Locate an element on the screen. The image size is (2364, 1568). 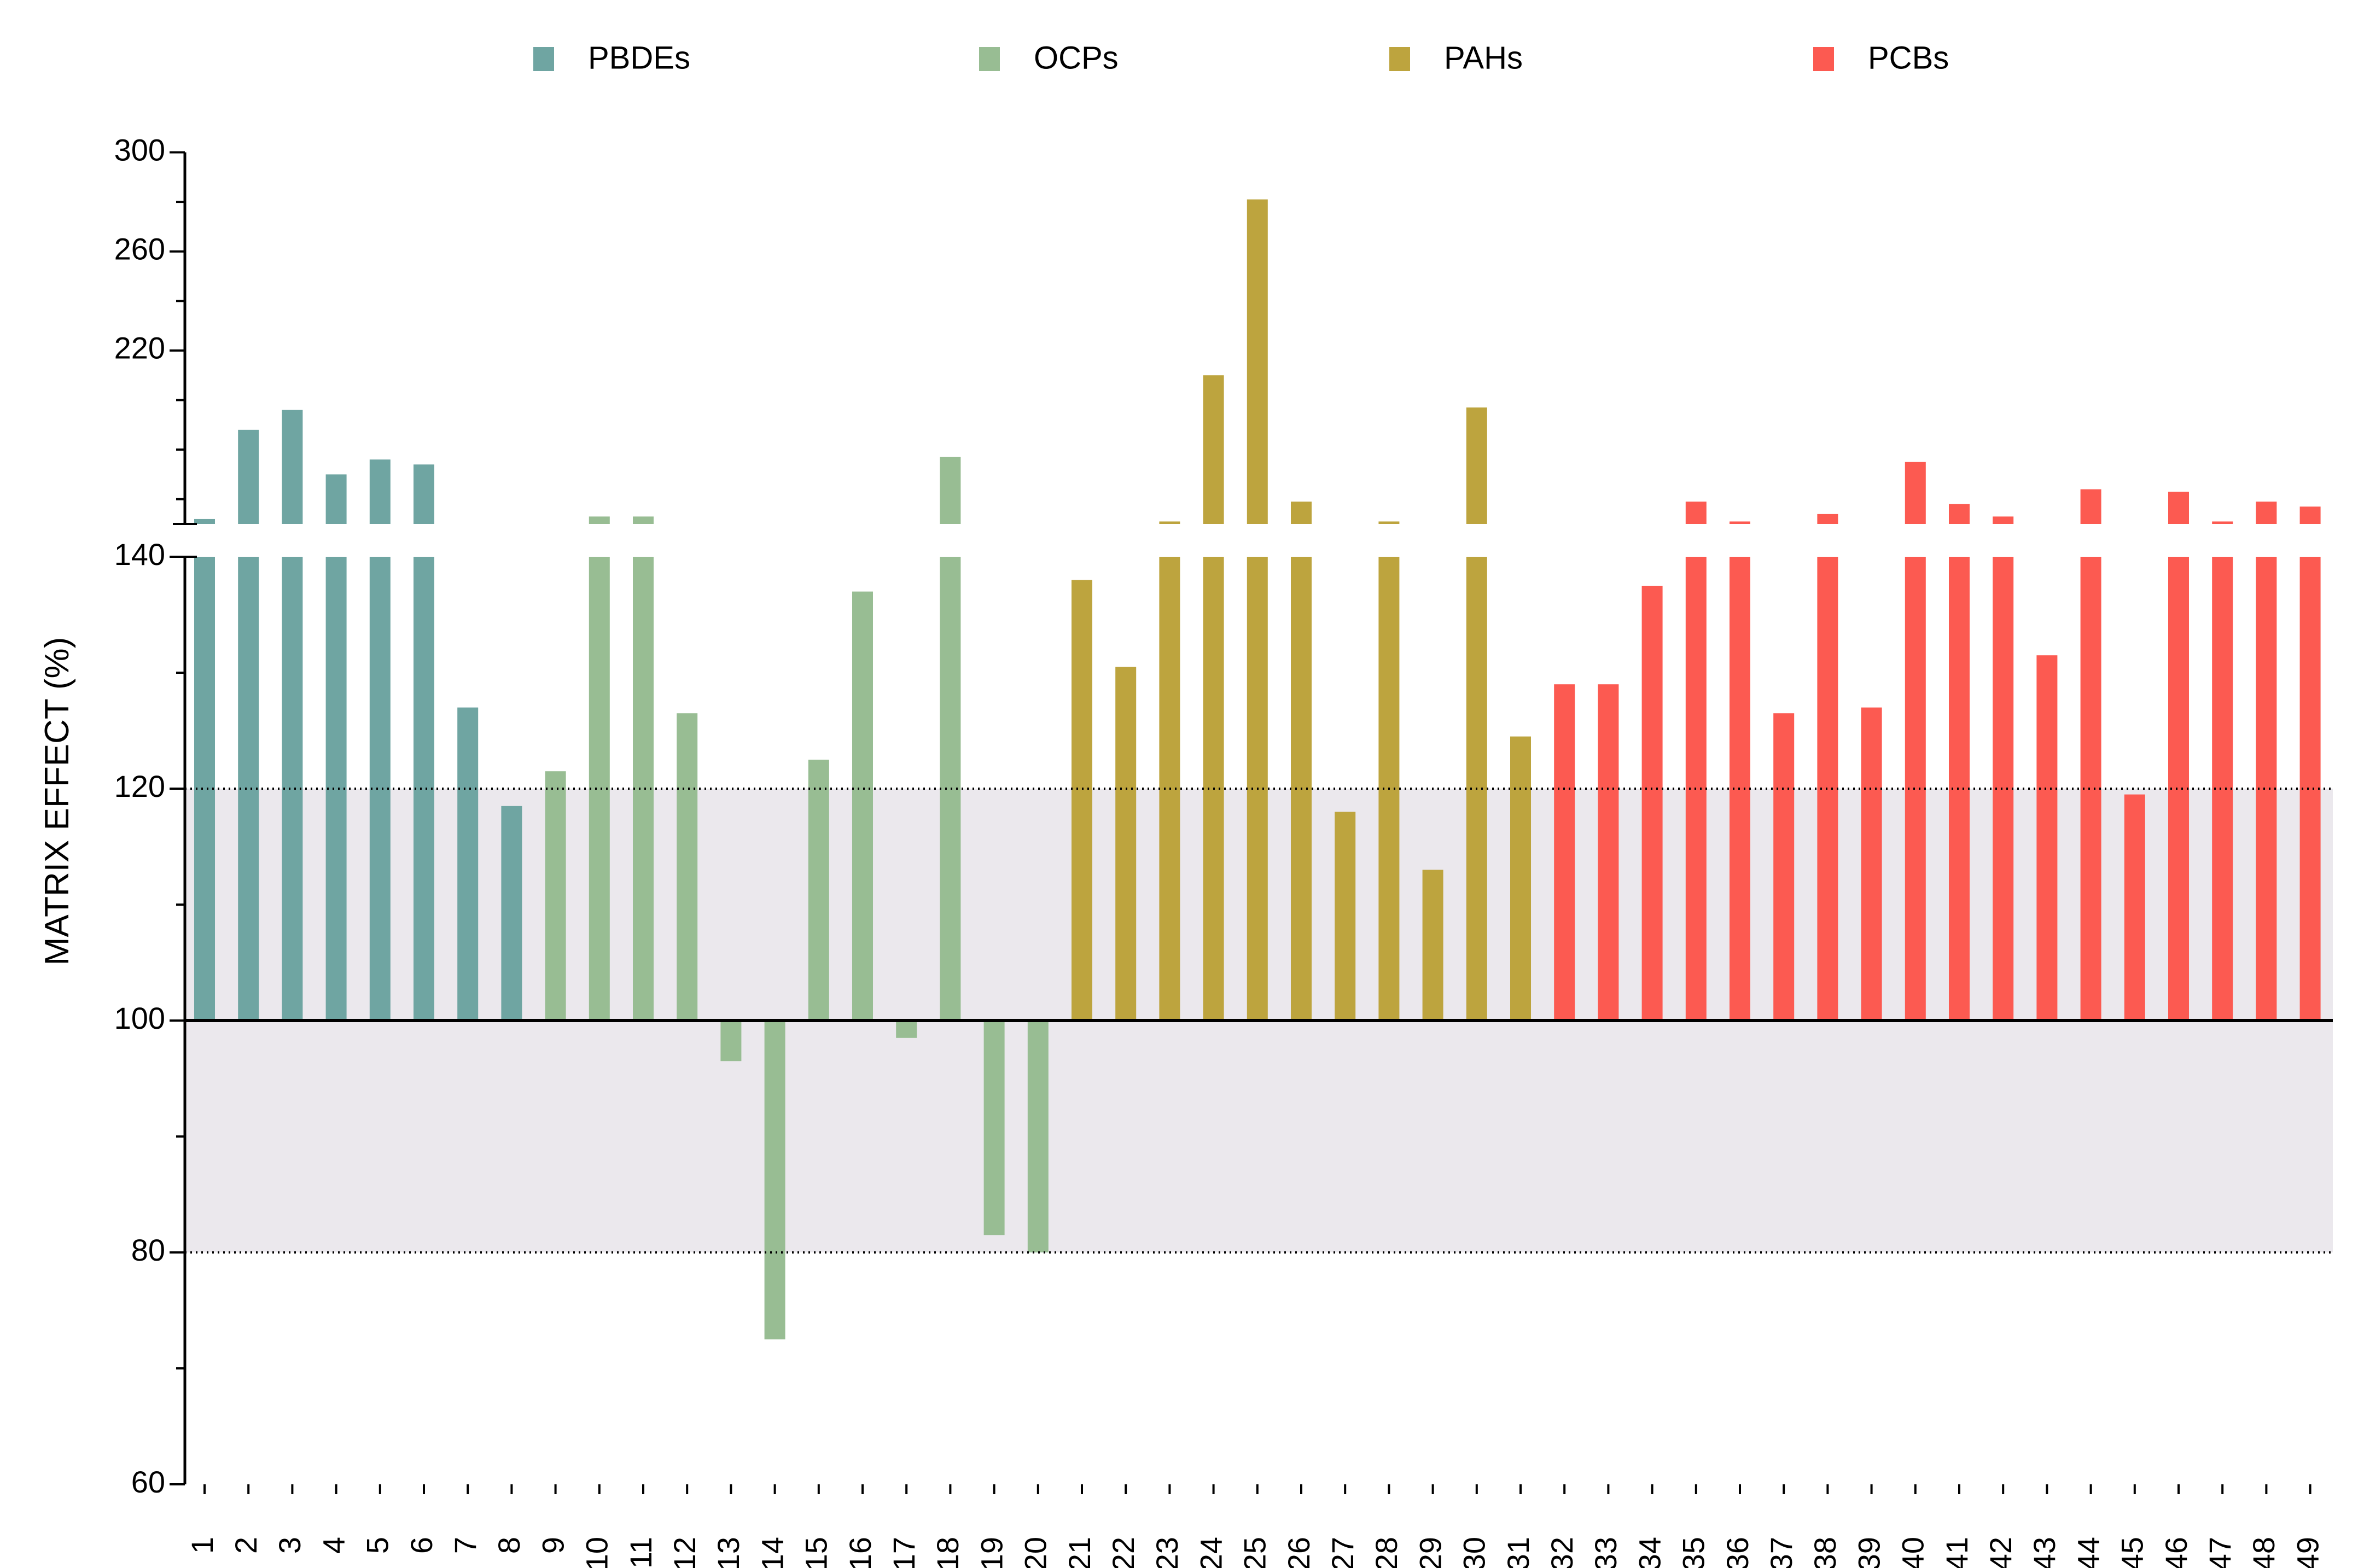
x-tick-label: 2 is located at coordinates (246, 1545).